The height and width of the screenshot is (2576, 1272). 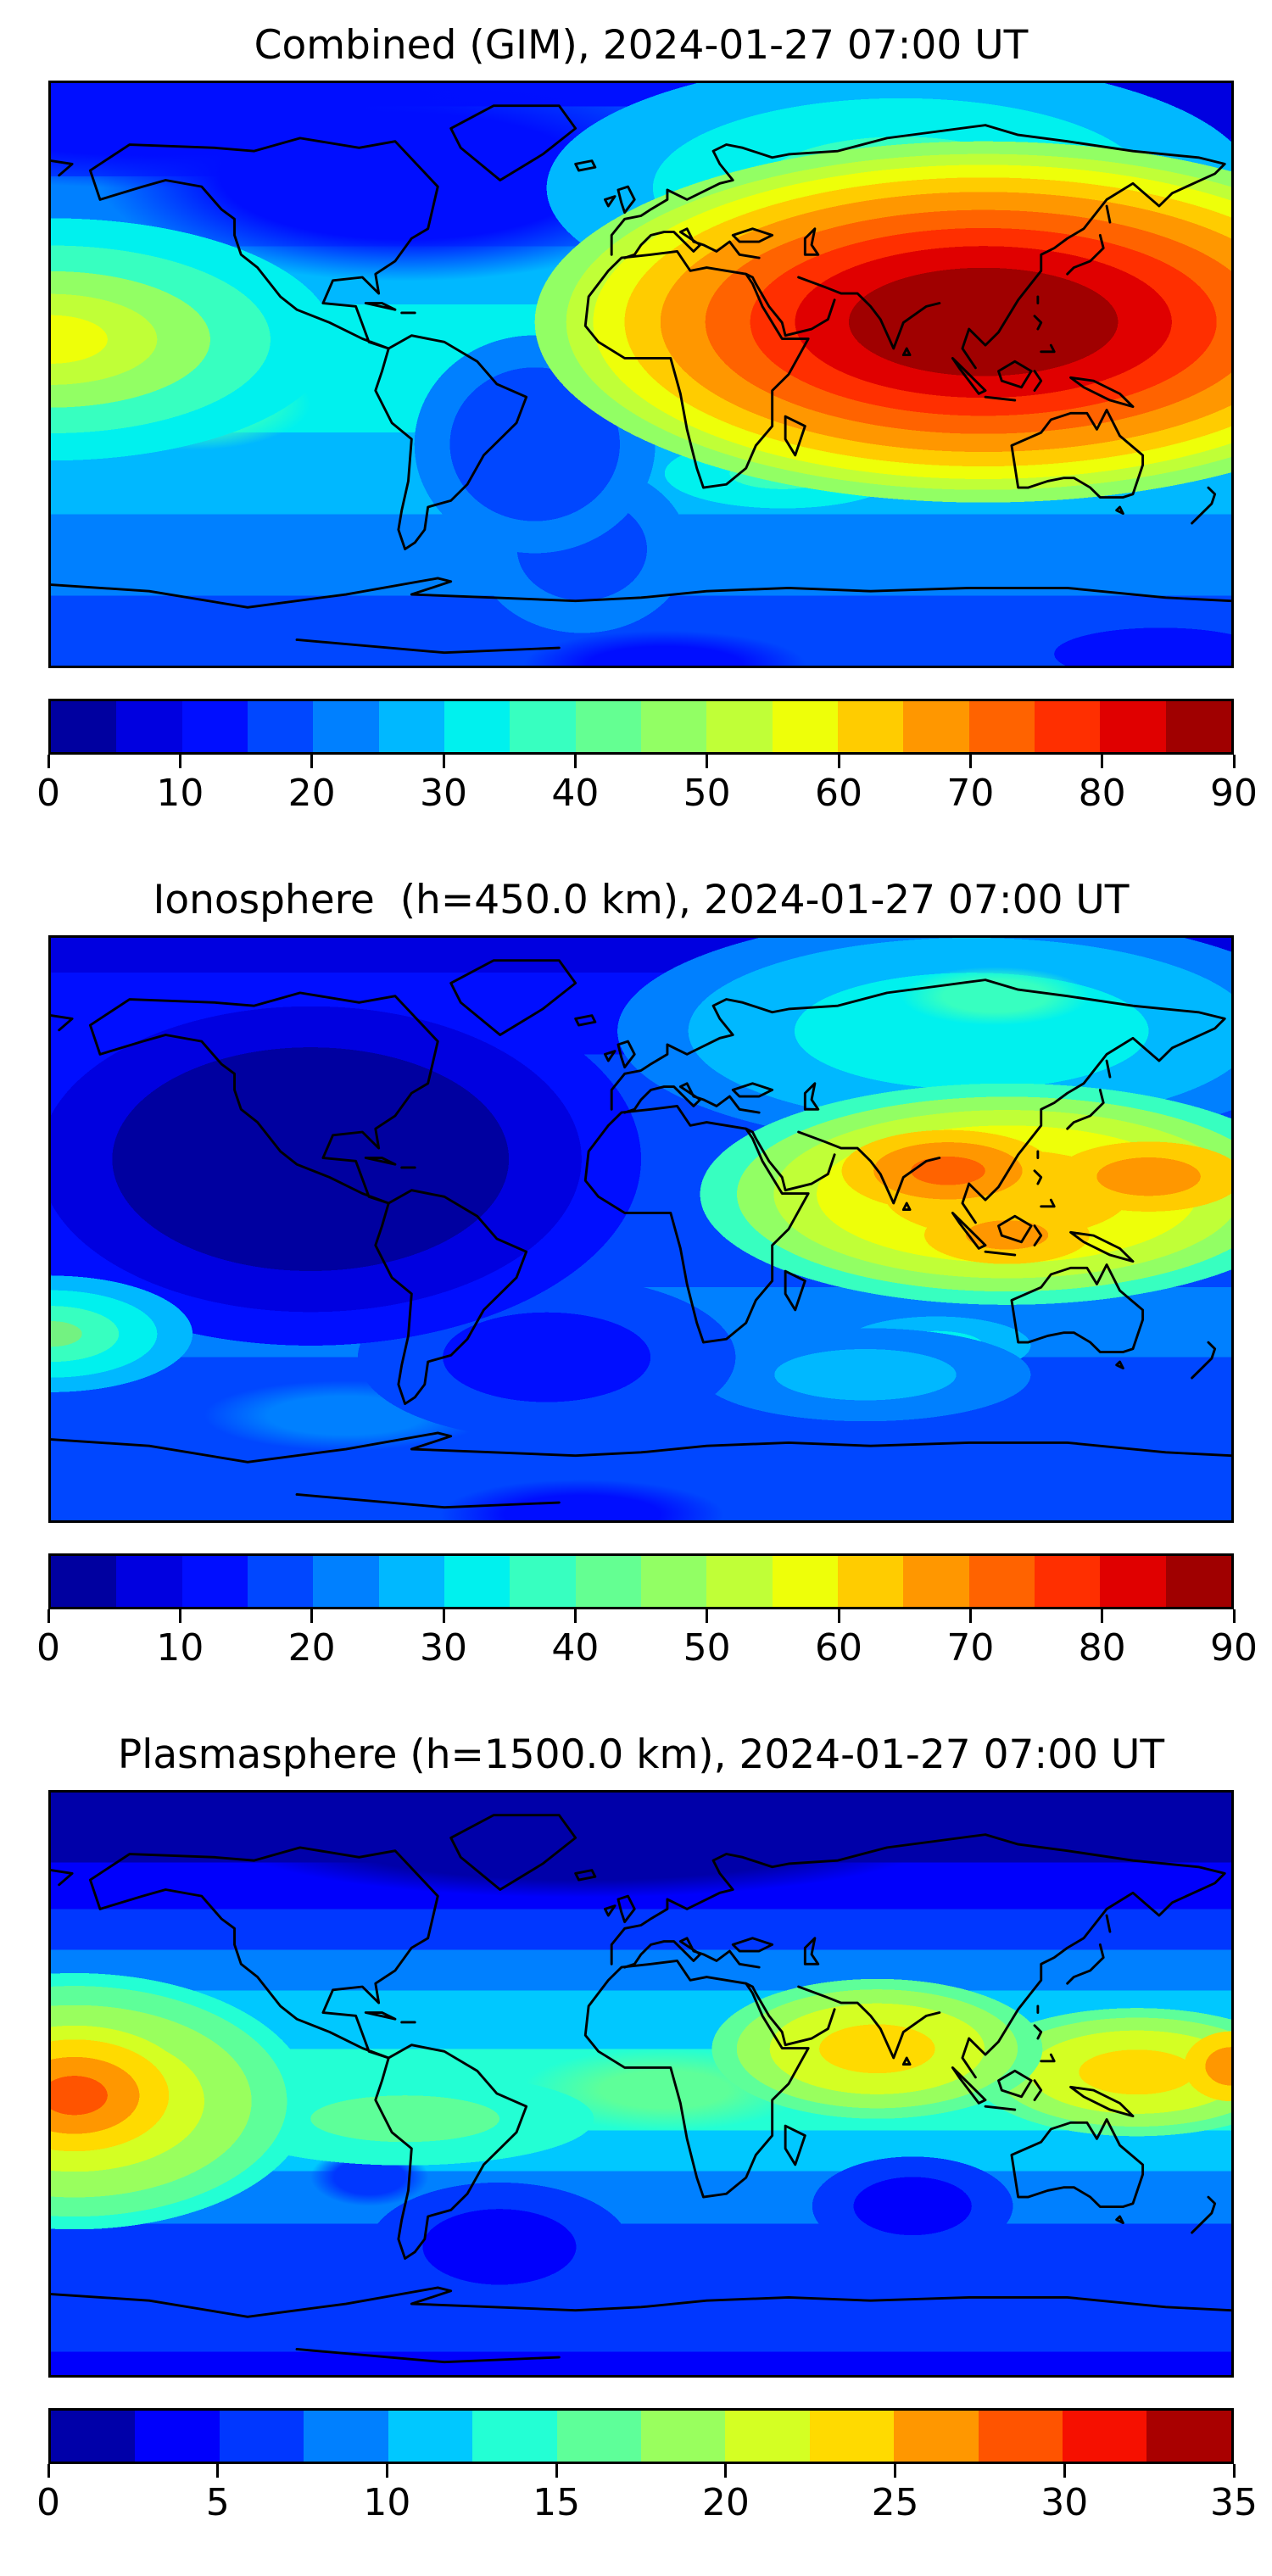 I want to click on tick-label: 60, so click(x=838, y=793).